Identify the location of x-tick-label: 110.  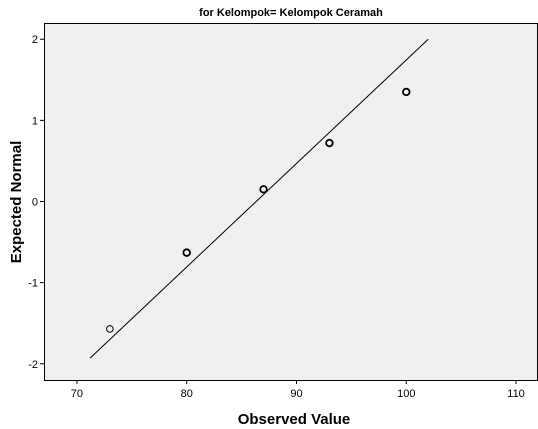
(516, 394).